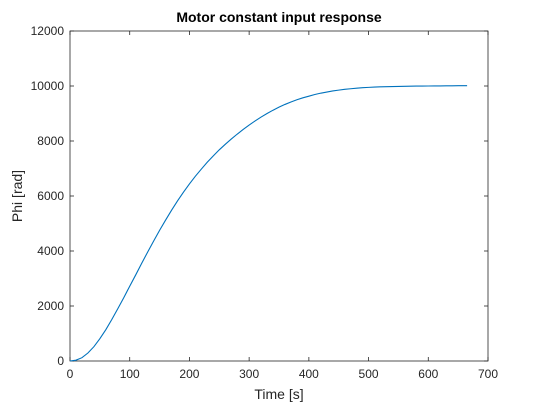 The image size is (540, 405). I want to click on x-tick-label: 0, so click(70, 374).